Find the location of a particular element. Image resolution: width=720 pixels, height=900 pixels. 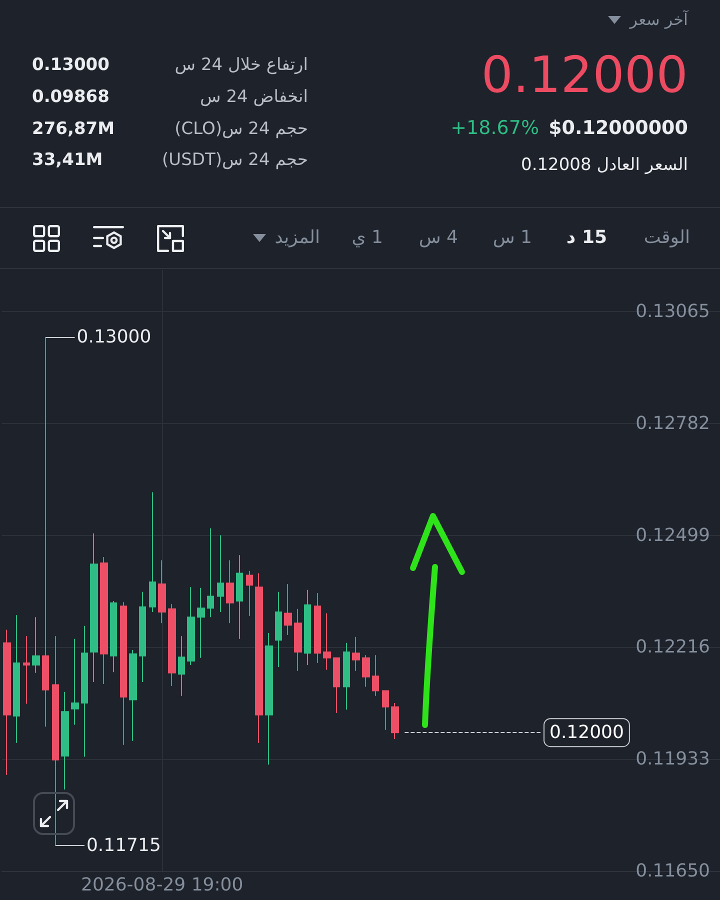

text: 4 س is located at coordinates (438, 237).